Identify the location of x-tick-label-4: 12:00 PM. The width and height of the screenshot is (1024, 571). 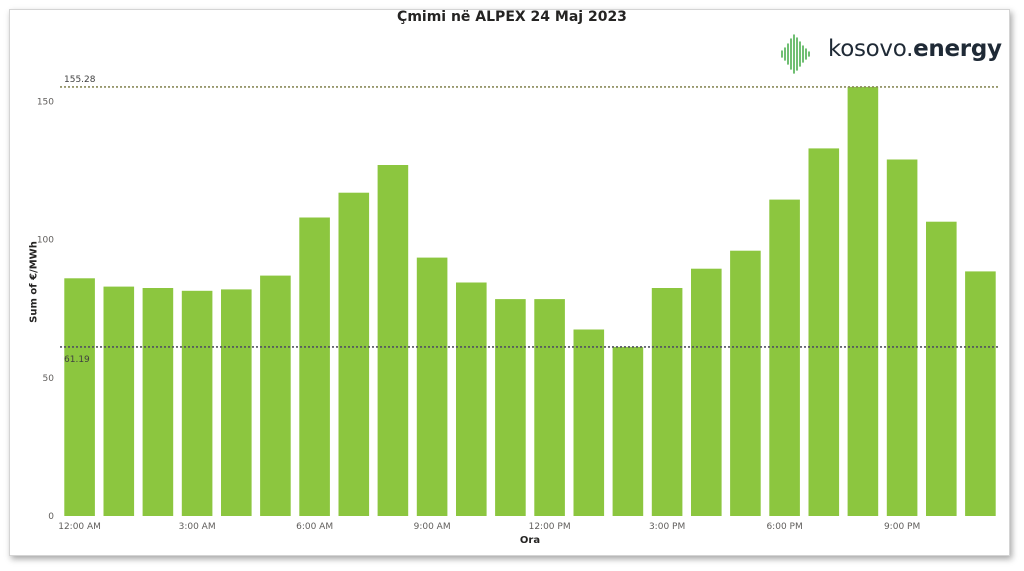
(550, 527).